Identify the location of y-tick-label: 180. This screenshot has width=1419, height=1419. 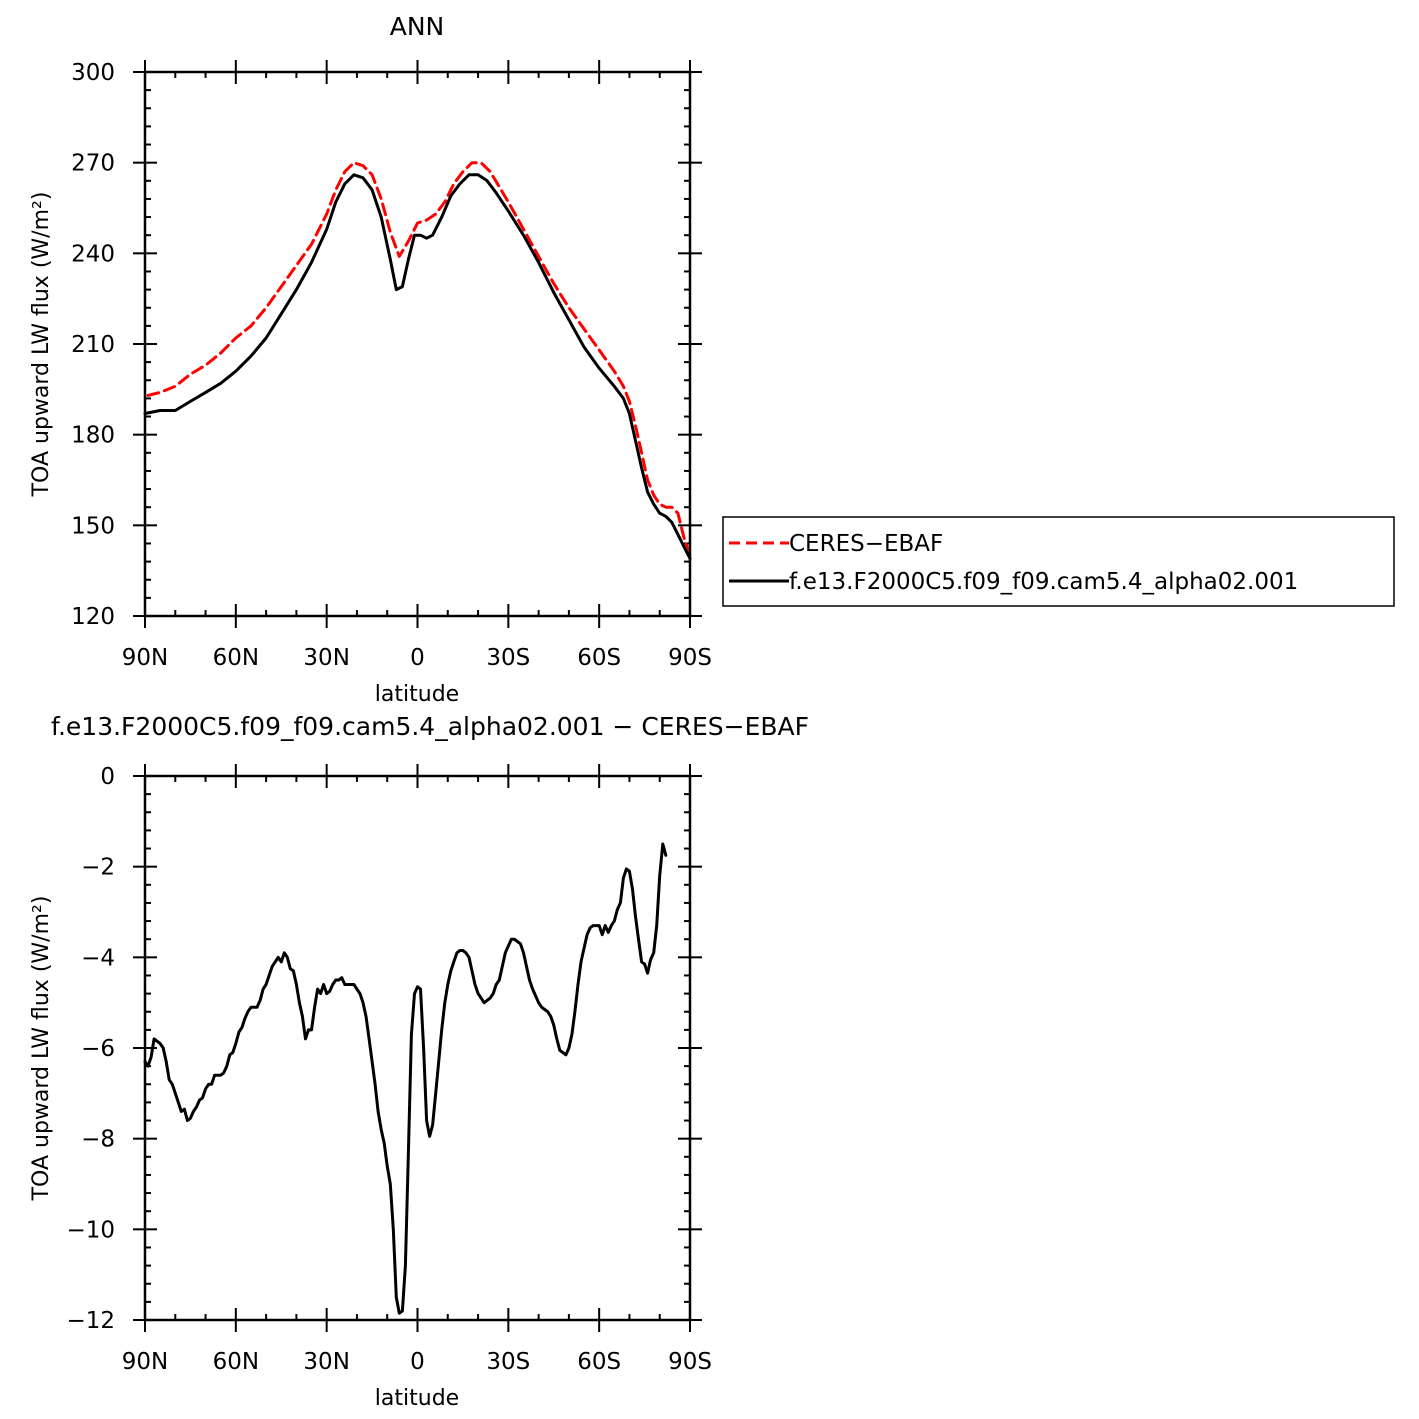
(93, 436).